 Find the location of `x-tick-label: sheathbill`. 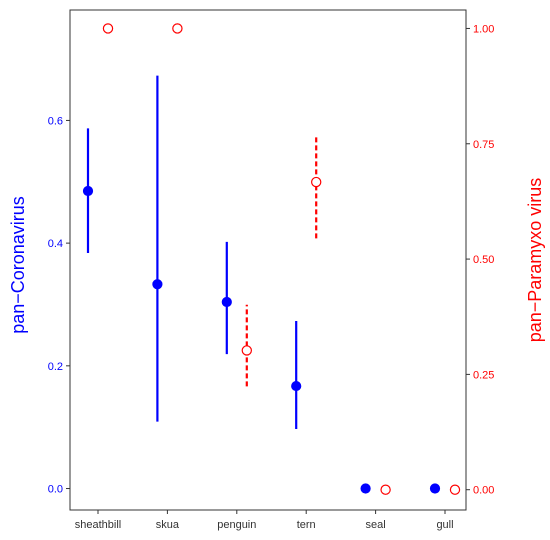

x-tick-label: sheathbill is located at coordinates (98, 525).